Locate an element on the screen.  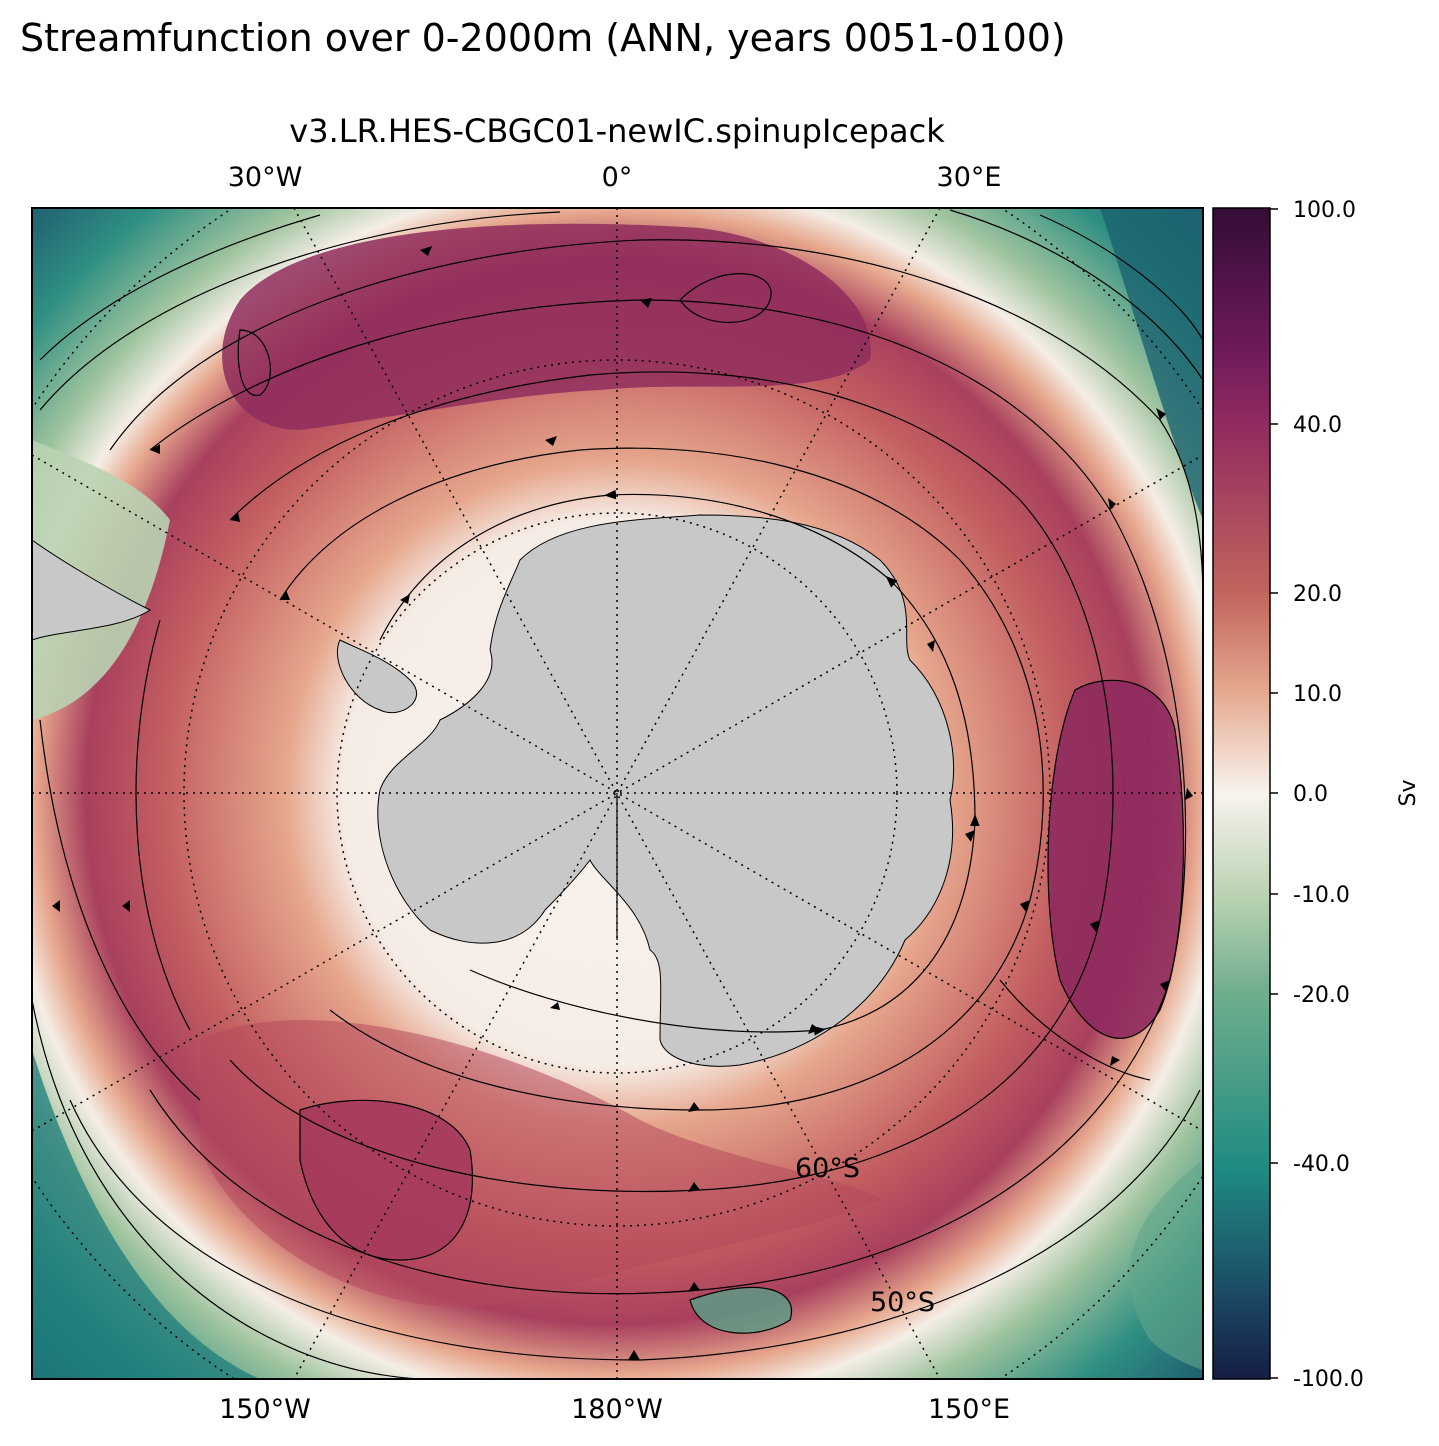
cb-tick-neg40: -40.0 is located at coordinates (1321, 1164).